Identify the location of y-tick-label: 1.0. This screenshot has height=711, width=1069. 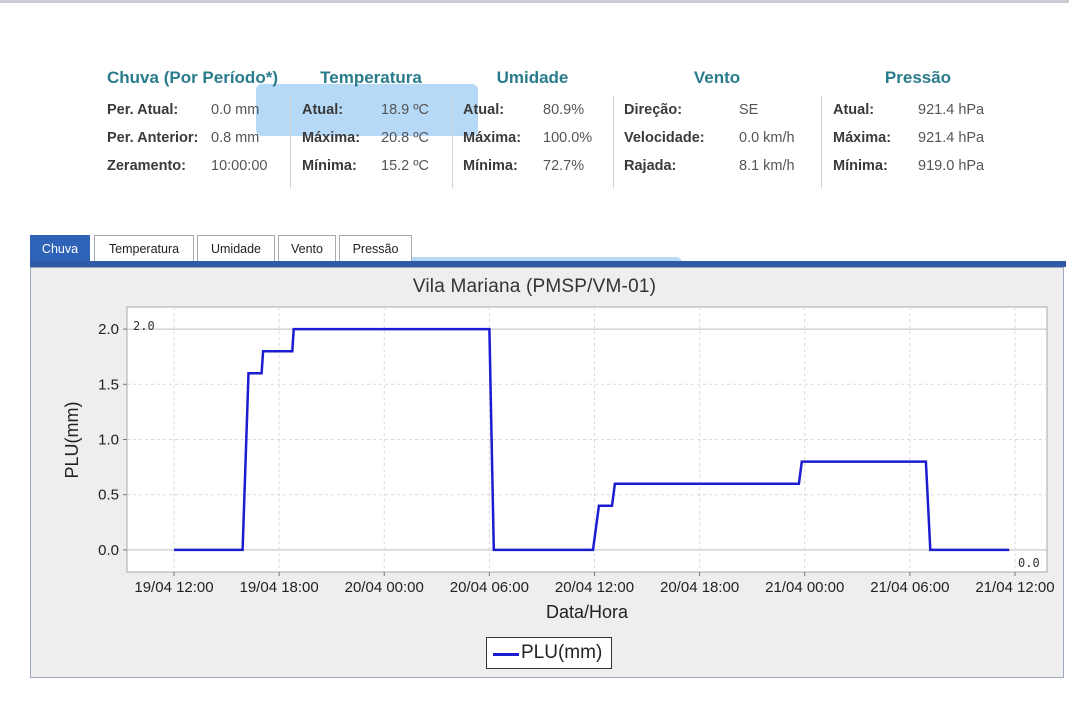
(108, 440).